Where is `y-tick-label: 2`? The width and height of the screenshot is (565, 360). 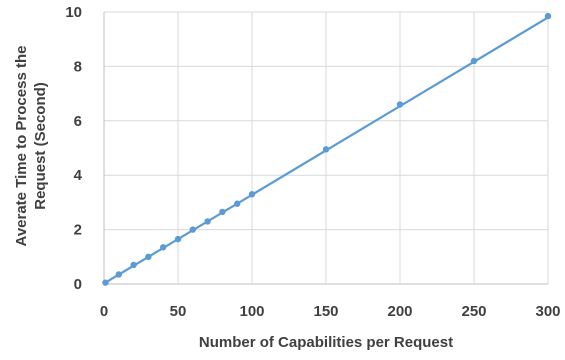 y-tick-label: 2 is located at coordinates (78, 230).